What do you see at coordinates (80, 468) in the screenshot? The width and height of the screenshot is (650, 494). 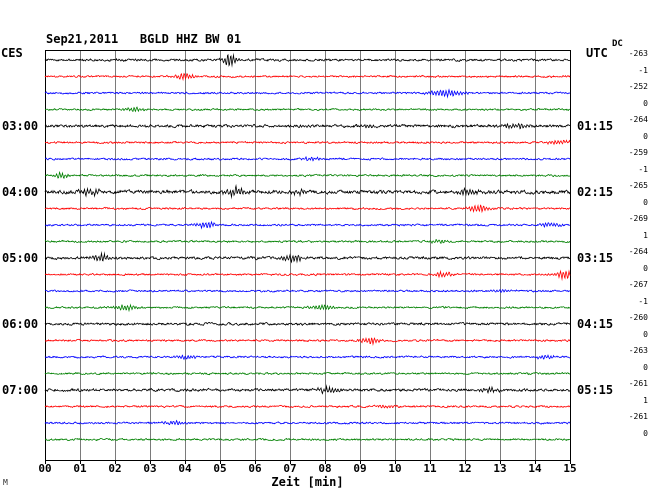 I see `x-tick-label: 01` at bounding box center [80, 468].